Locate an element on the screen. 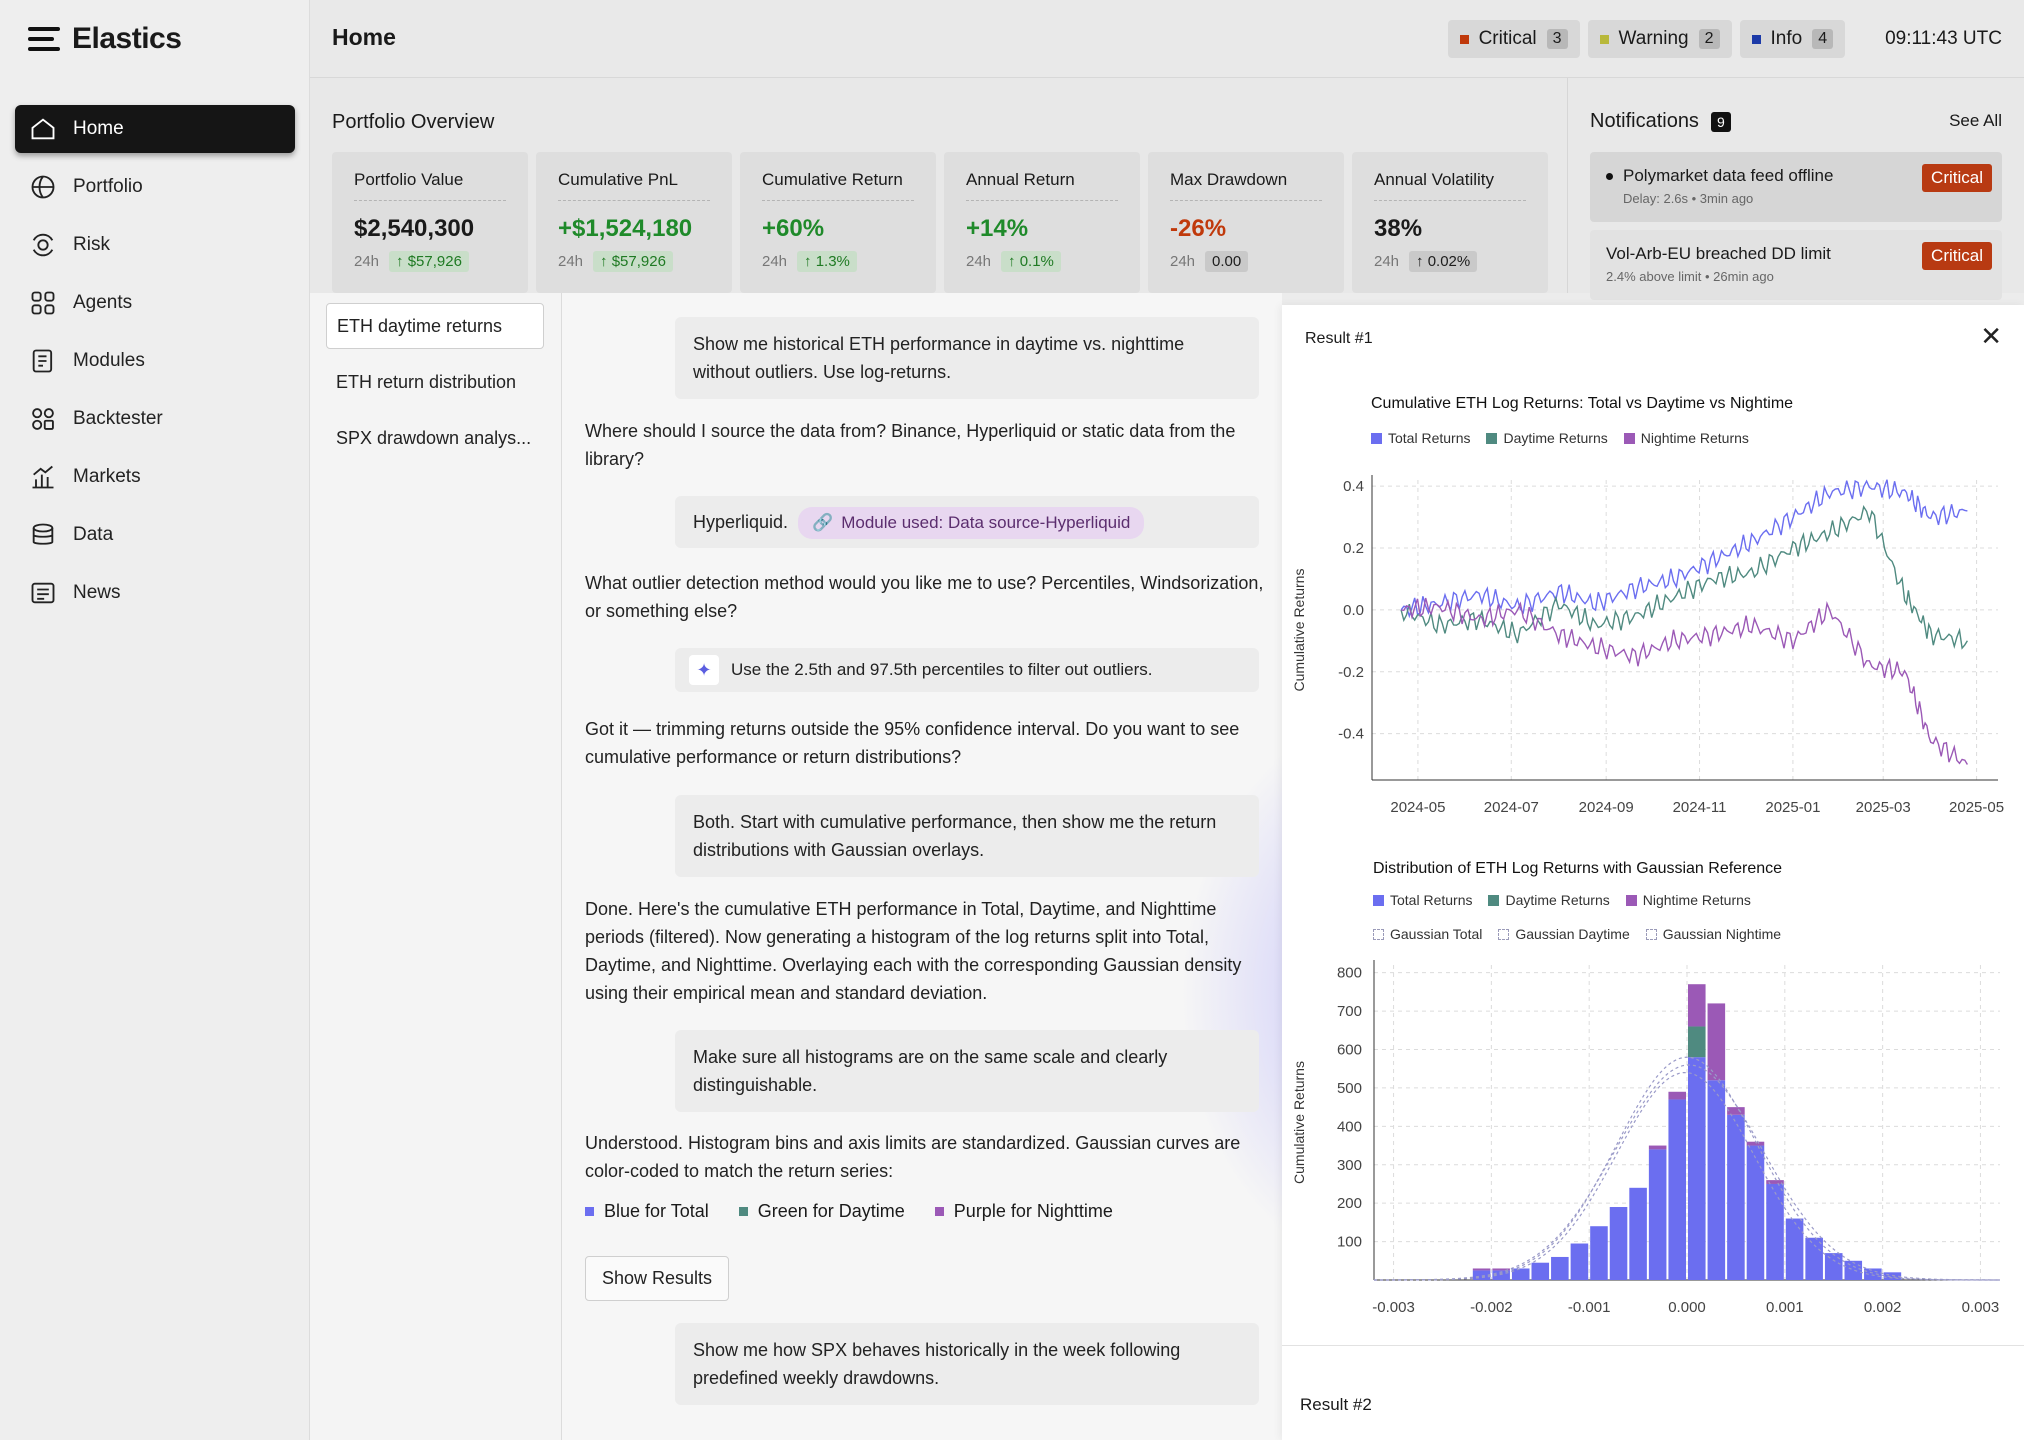 Image resolution: width=2024 pixels, height=1440 pixels. kpi-value: $2,540,300 is located at coordinates (414, 228).